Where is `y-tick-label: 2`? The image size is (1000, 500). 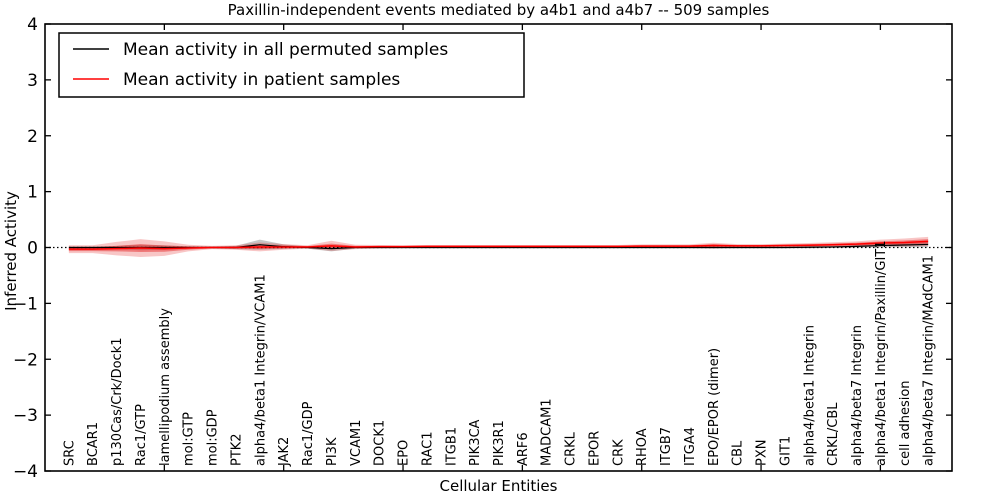 y-tick-label: 2 is located at coordinates (32, 137).